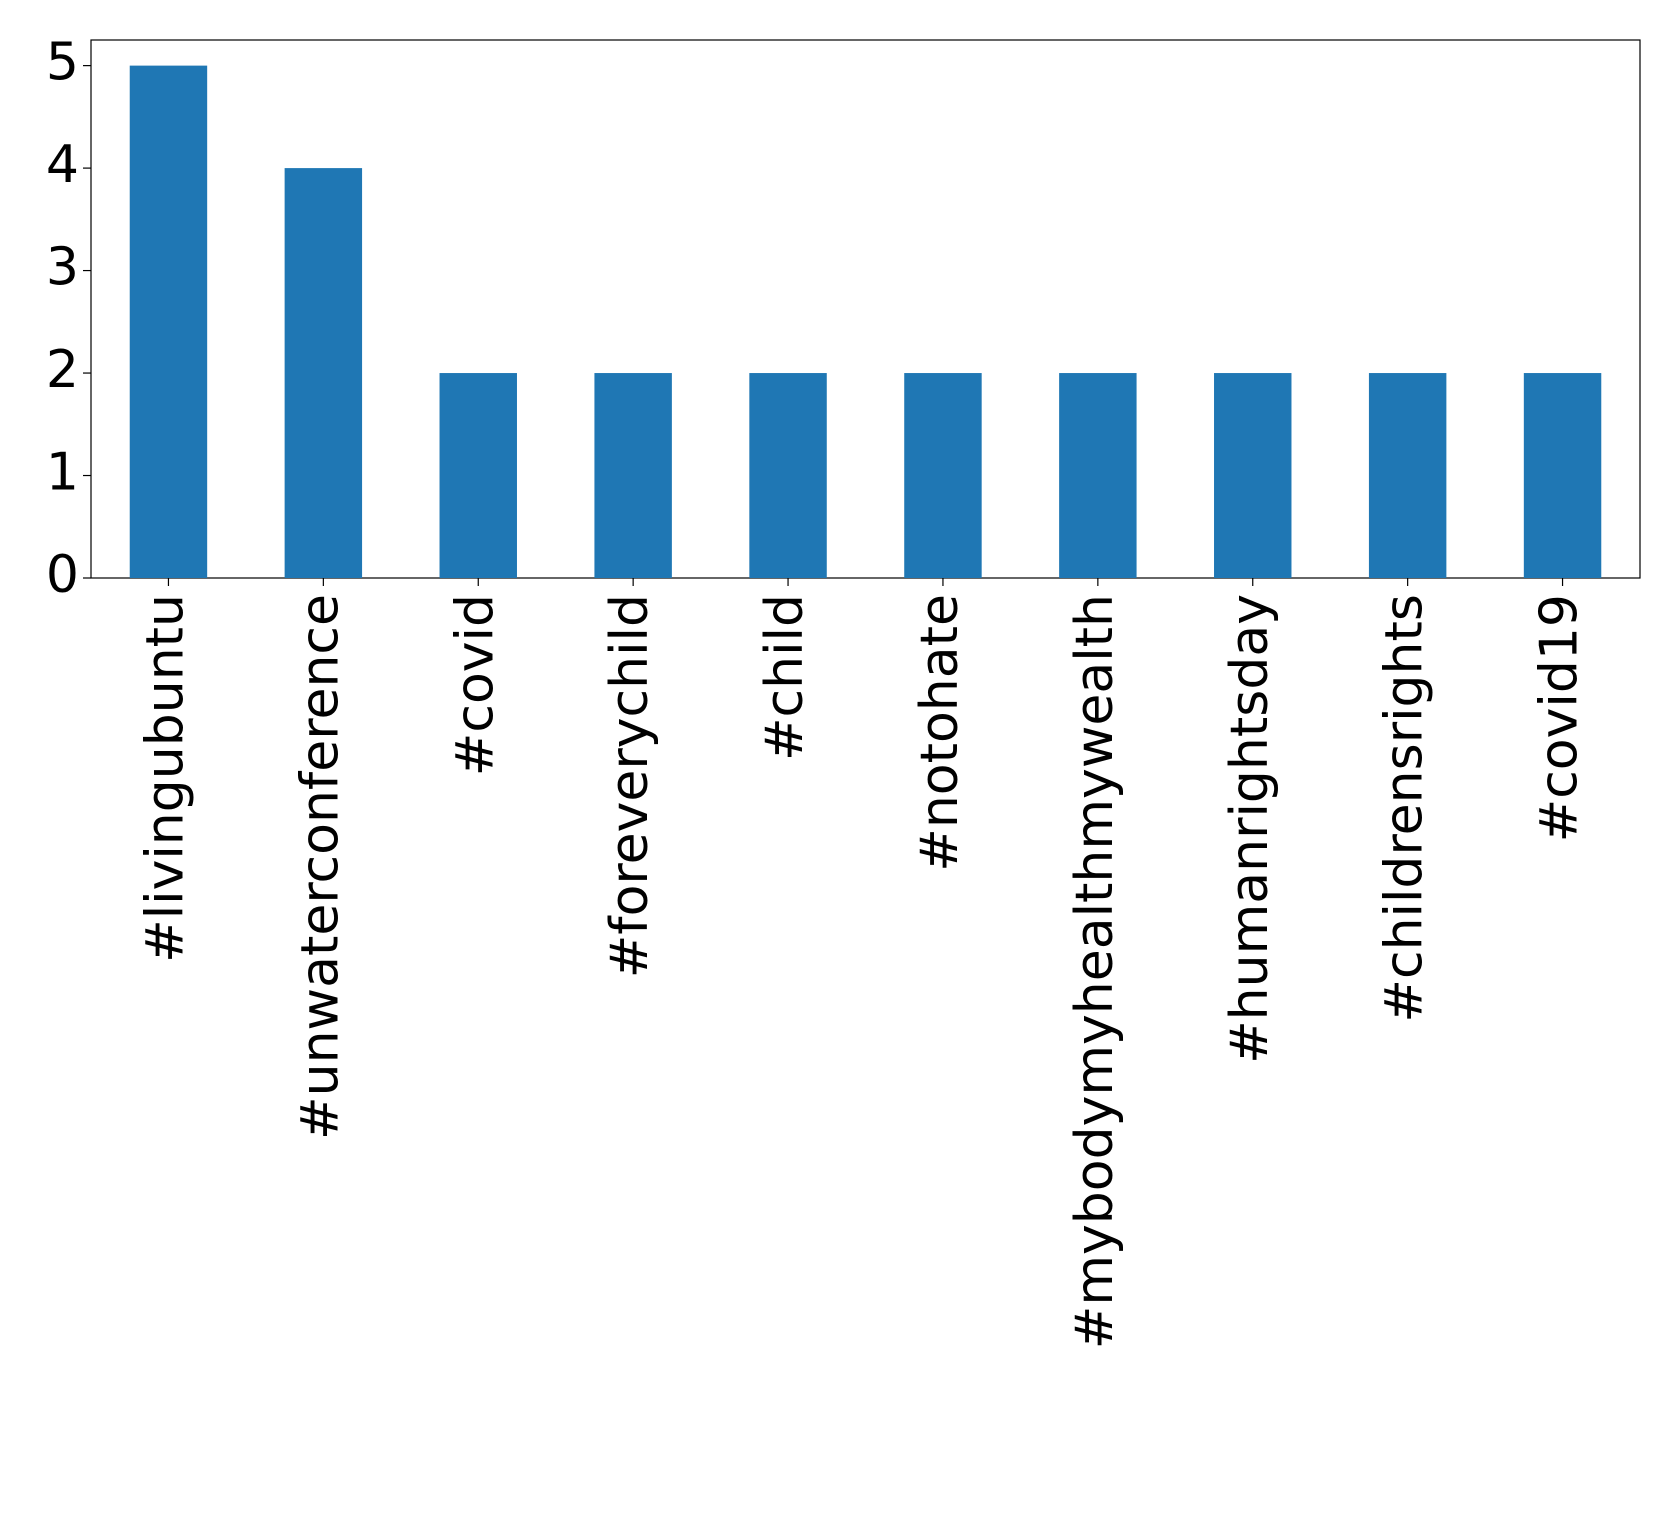  I want to click on x-tick-label: #unwaterconference, so click(320, 867).